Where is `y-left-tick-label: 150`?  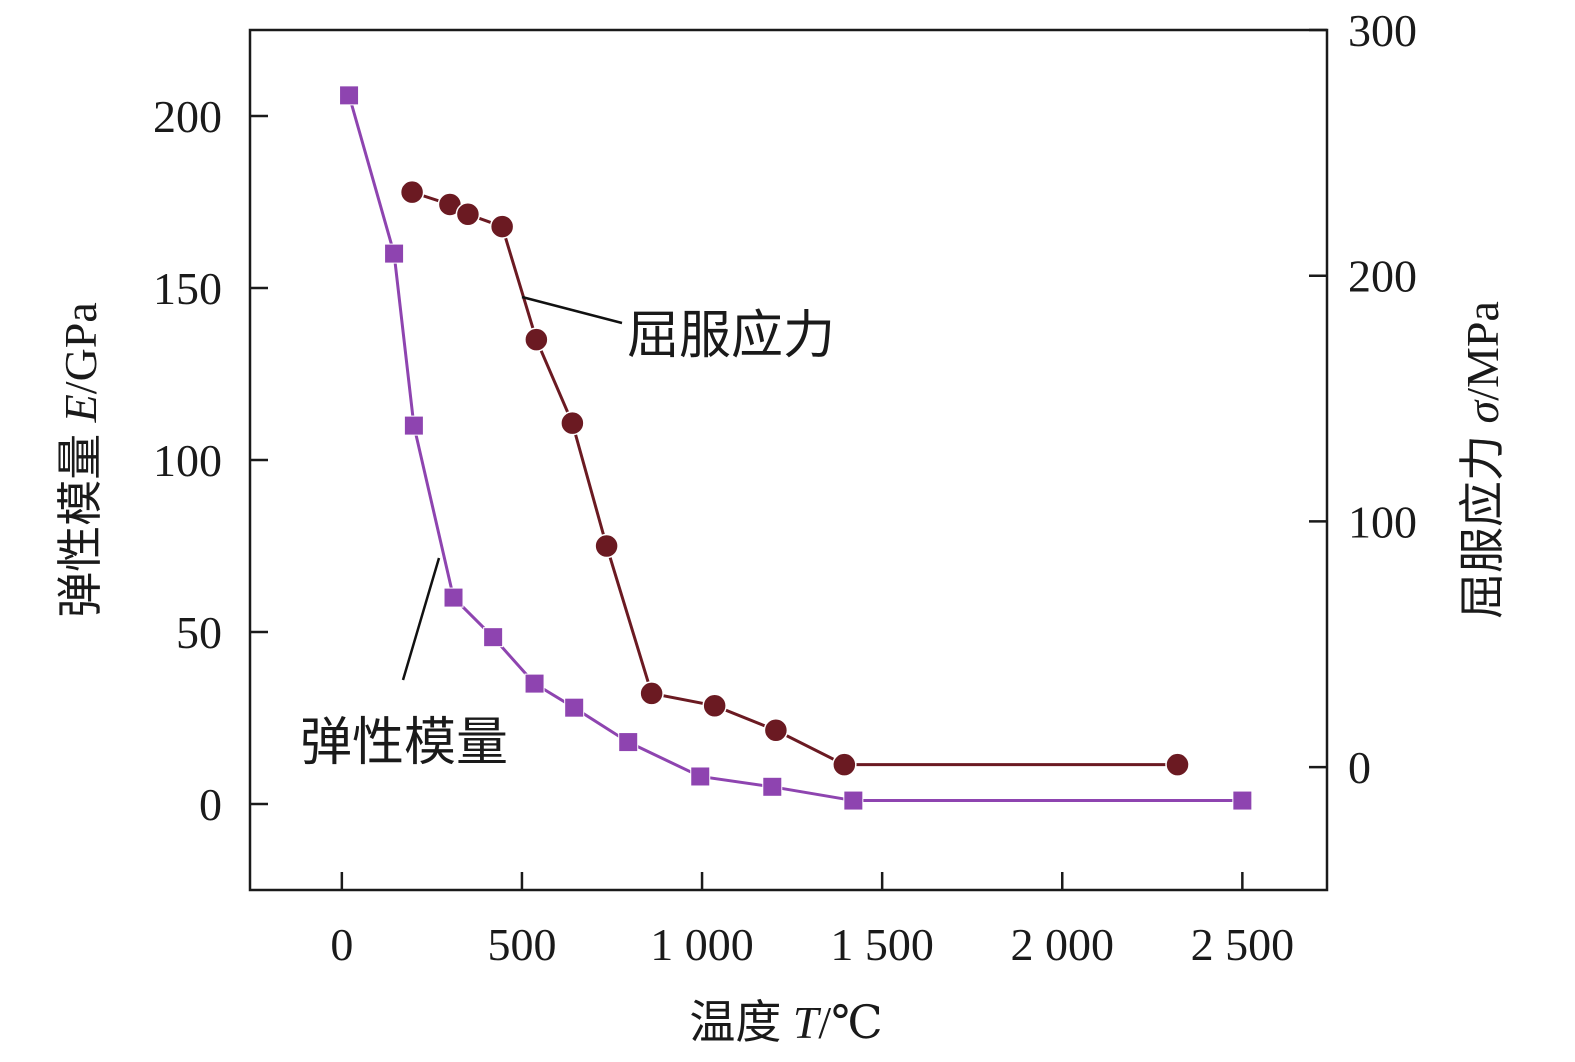 y-left-tick-label: 150 is located at coordinates (187, 288).